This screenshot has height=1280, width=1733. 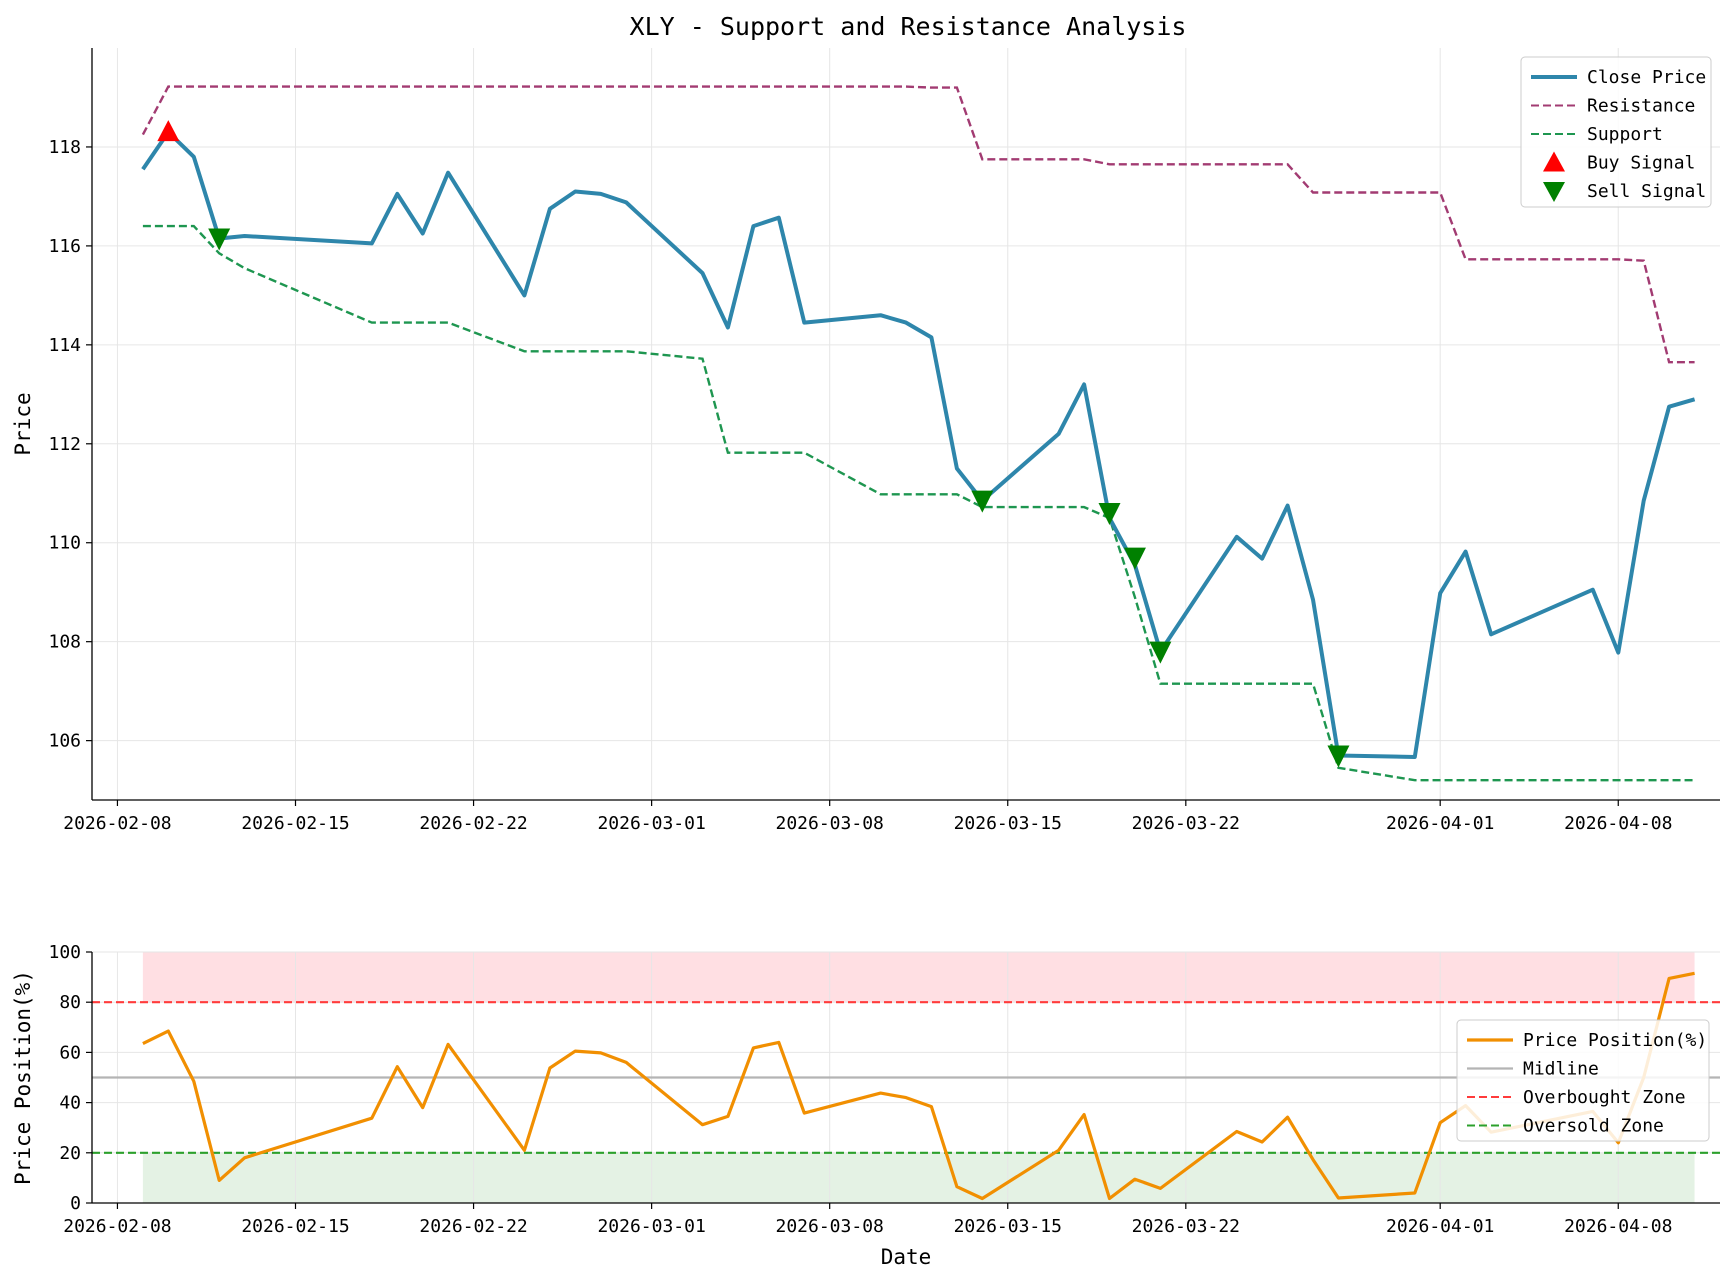 I want to click on legend-entry: Resistance, so click(x=1613, y=106).